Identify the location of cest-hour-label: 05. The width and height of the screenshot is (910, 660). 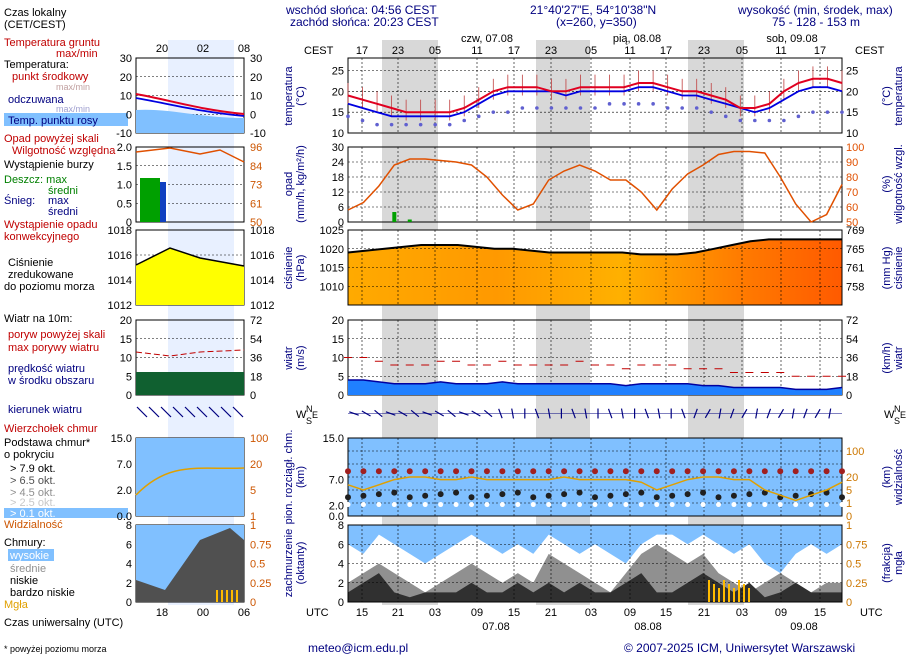
(435, 51).